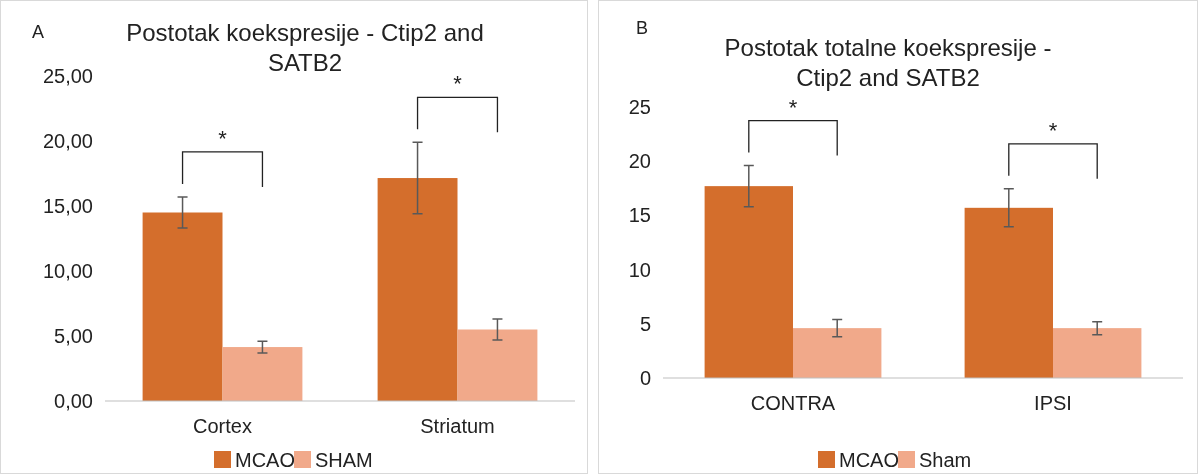 This screenshot has width=1198, height=474. I want to click on x-tick-label: IPSI, so click(1053, 403).